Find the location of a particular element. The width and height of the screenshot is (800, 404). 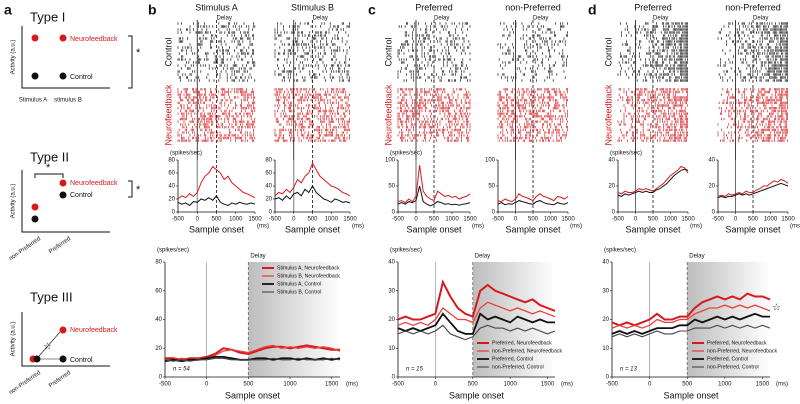

legend-label: Preferred, Neurofeedback is located at coordinates (737, 343).